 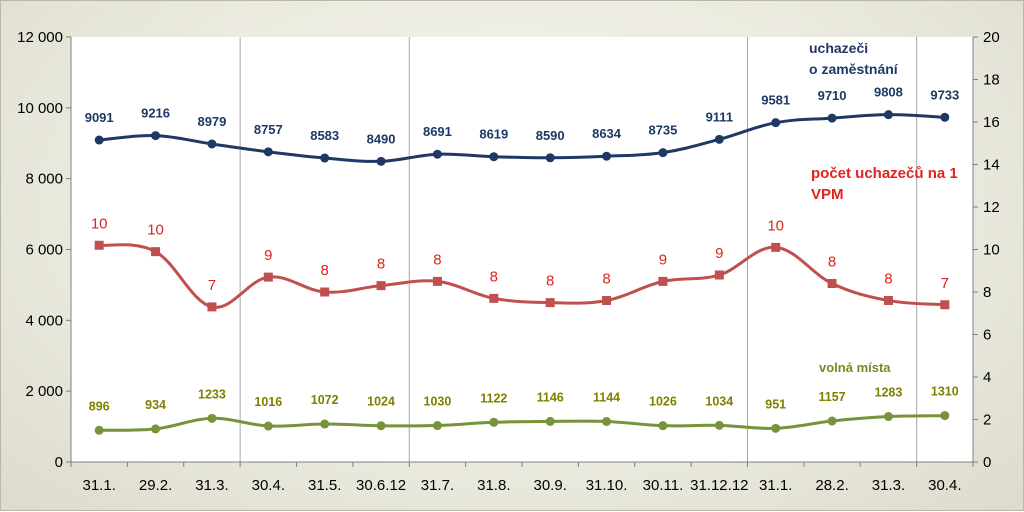 I want to click on data-label-unemployed: 8590, so click(x=550, y=135).